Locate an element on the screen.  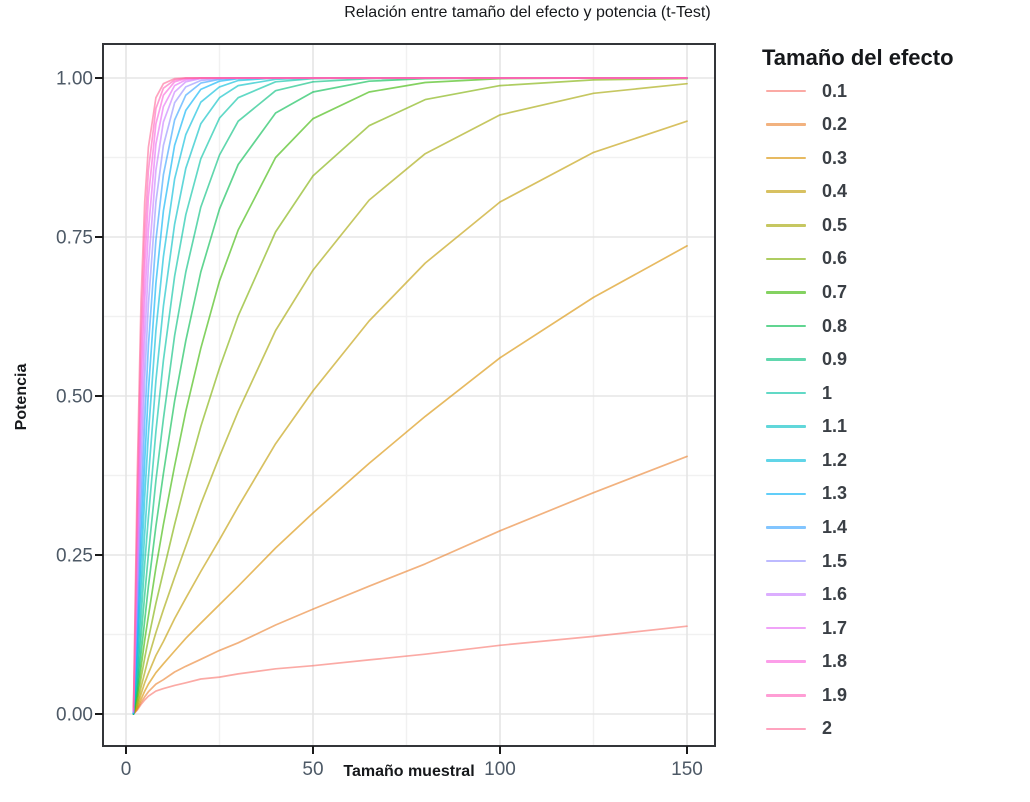
legend-item-label: 1.9 is located at coordinates (835, 694).